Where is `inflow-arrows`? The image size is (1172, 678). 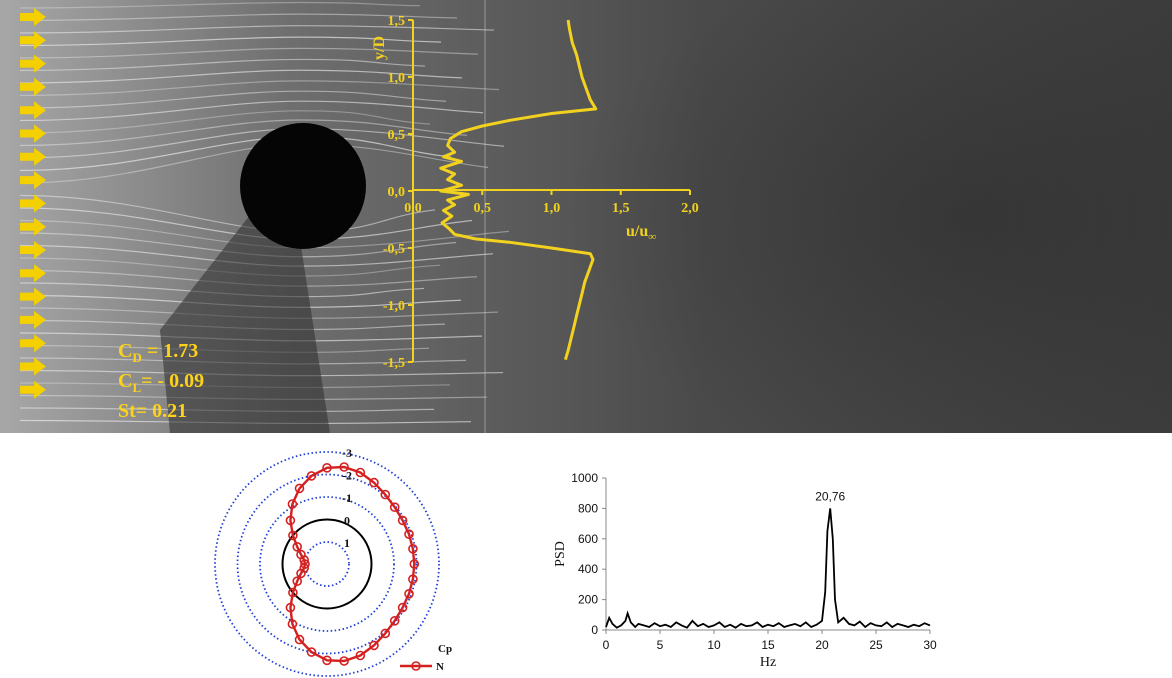
inflow-arrows is located at coordinates (33, 203).